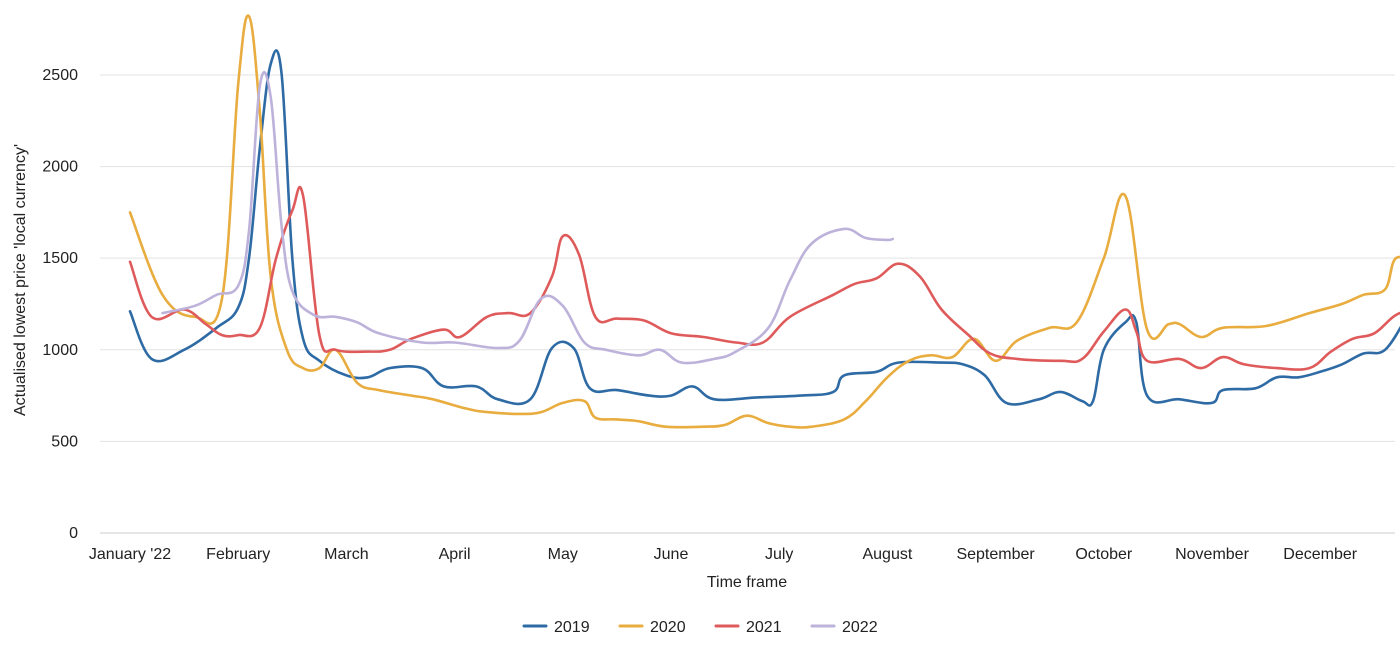  Describe the element at coordinates (60, 304) in the screenshot. I see `y-axis-ticks: 0 500 1000 1500 2000 2500` at that location.